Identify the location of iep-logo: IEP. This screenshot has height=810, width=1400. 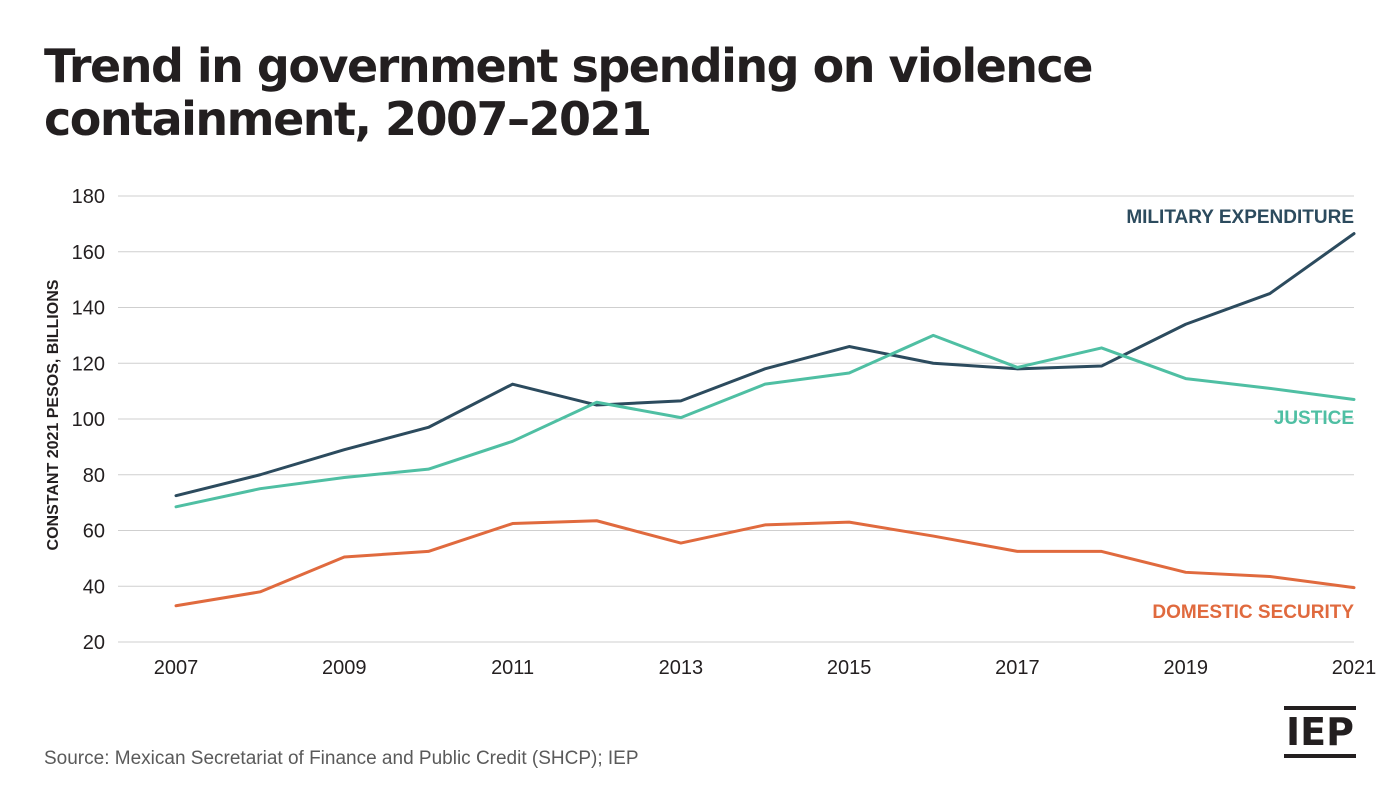
(1320, 732).